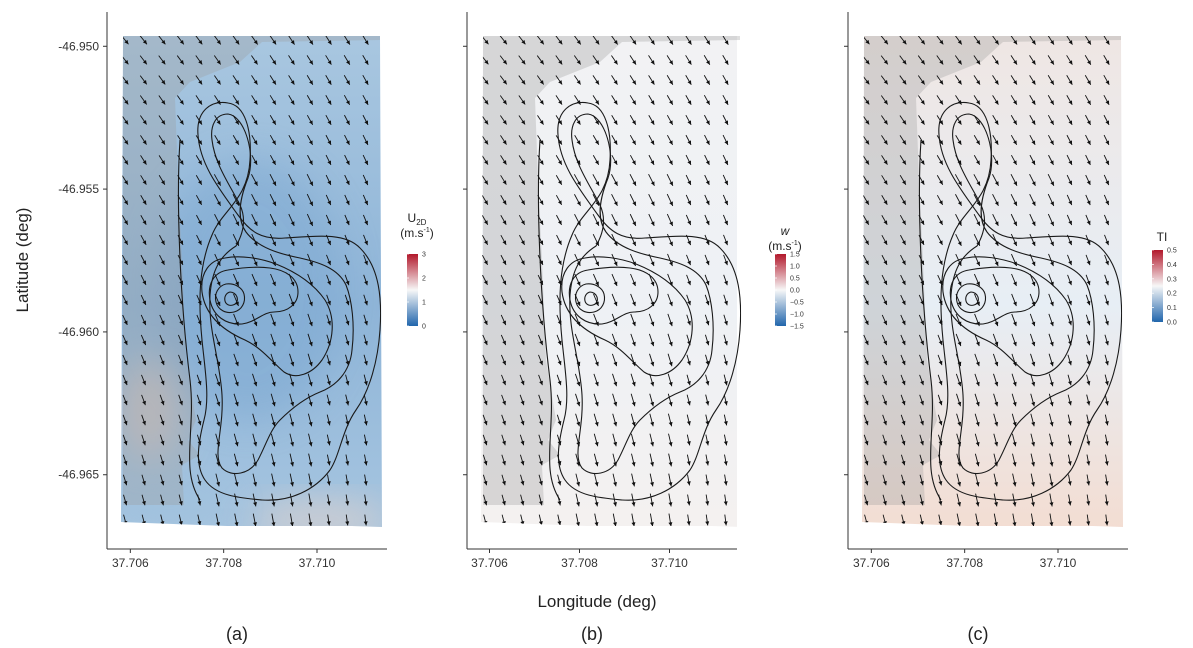  Describe the element at coordinates (320, 520) in the screenshot. I see `field-blob` at that location.